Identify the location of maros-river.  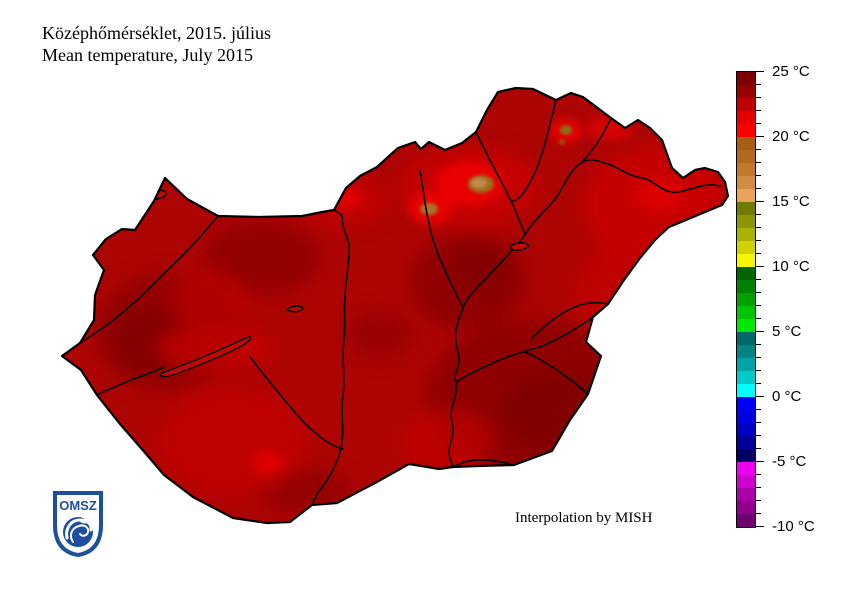
(483, 463).